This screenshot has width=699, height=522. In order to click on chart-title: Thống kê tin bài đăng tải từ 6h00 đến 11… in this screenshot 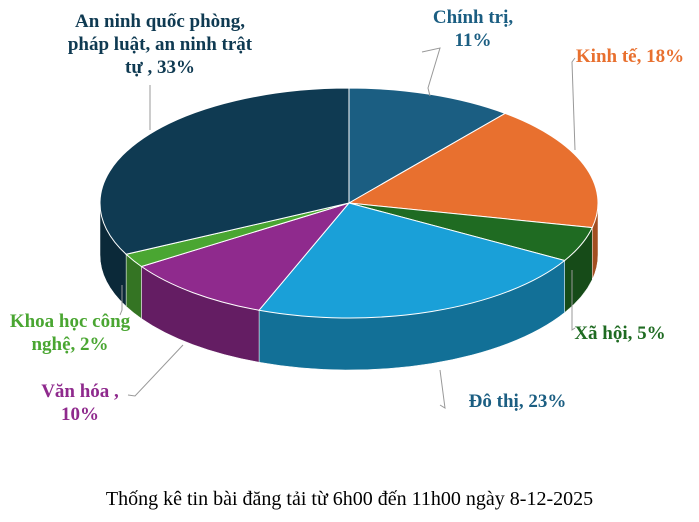, I will do `click(349, 499)`.